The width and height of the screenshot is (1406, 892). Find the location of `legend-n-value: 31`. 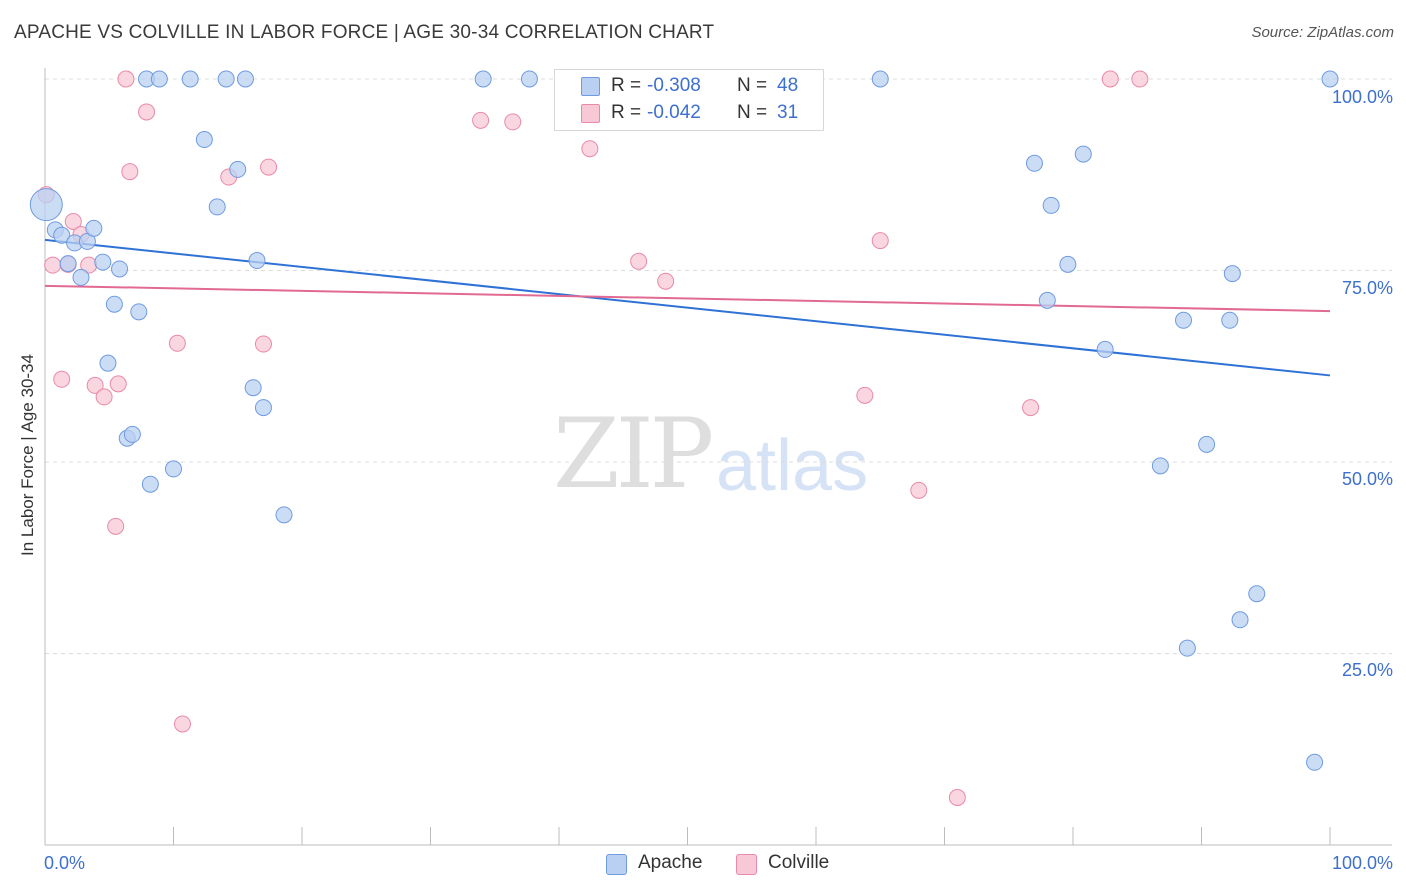

legend-n-value: 31 is located at coordinates (788, 112).